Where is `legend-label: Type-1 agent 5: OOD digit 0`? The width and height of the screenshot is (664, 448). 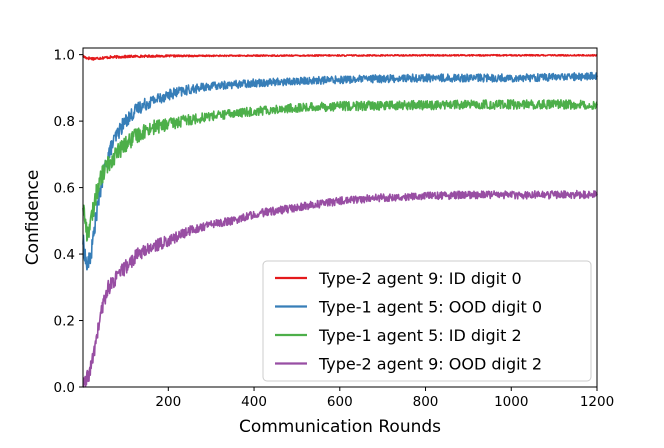 legend-label: Type-1 agent 5: OOD digit 0 is located at coordinates (430, 307).